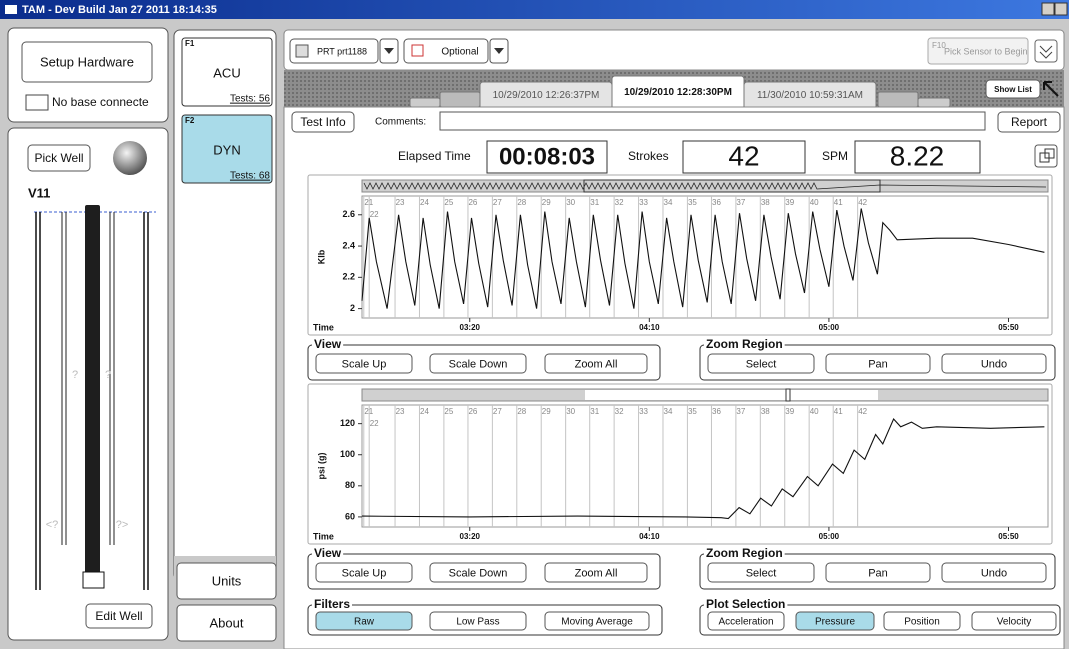  I want to click on button-label: Show List, so click(1013, 89).